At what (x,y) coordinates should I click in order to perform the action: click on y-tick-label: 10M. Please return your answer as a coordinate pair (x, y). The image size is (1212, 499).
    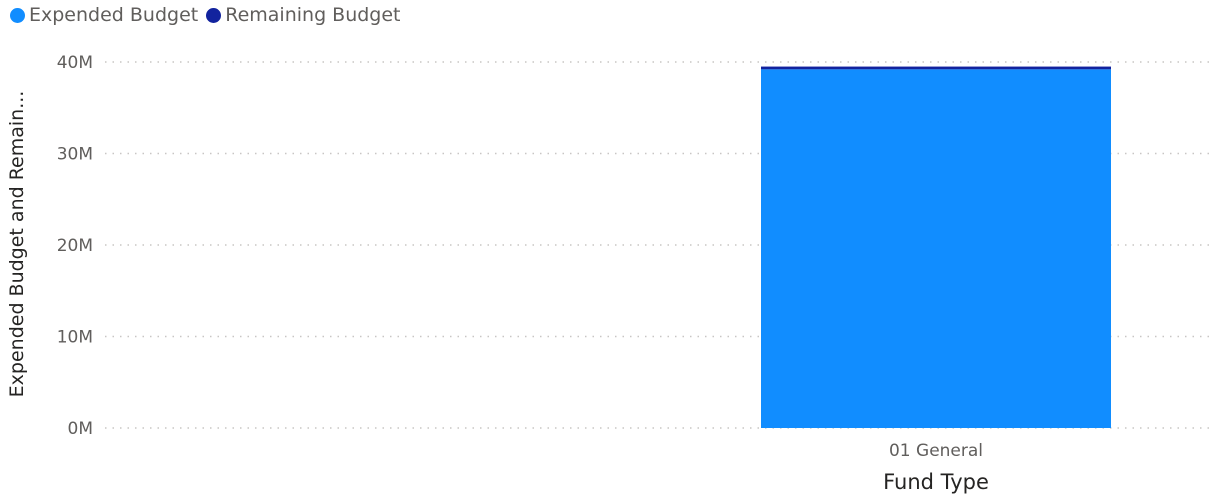
    Looking at the image, I should click on (75, 338).